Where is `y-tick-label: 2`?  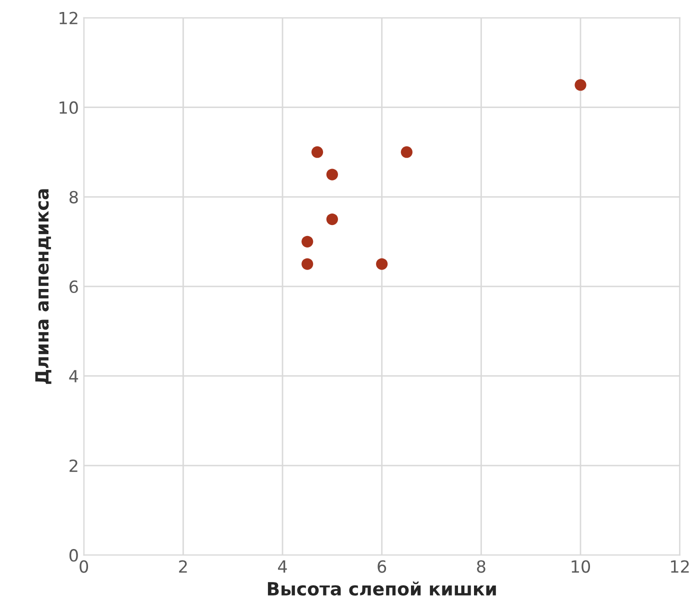
y-tick-label: 2 is located at coordinates (74, 465).